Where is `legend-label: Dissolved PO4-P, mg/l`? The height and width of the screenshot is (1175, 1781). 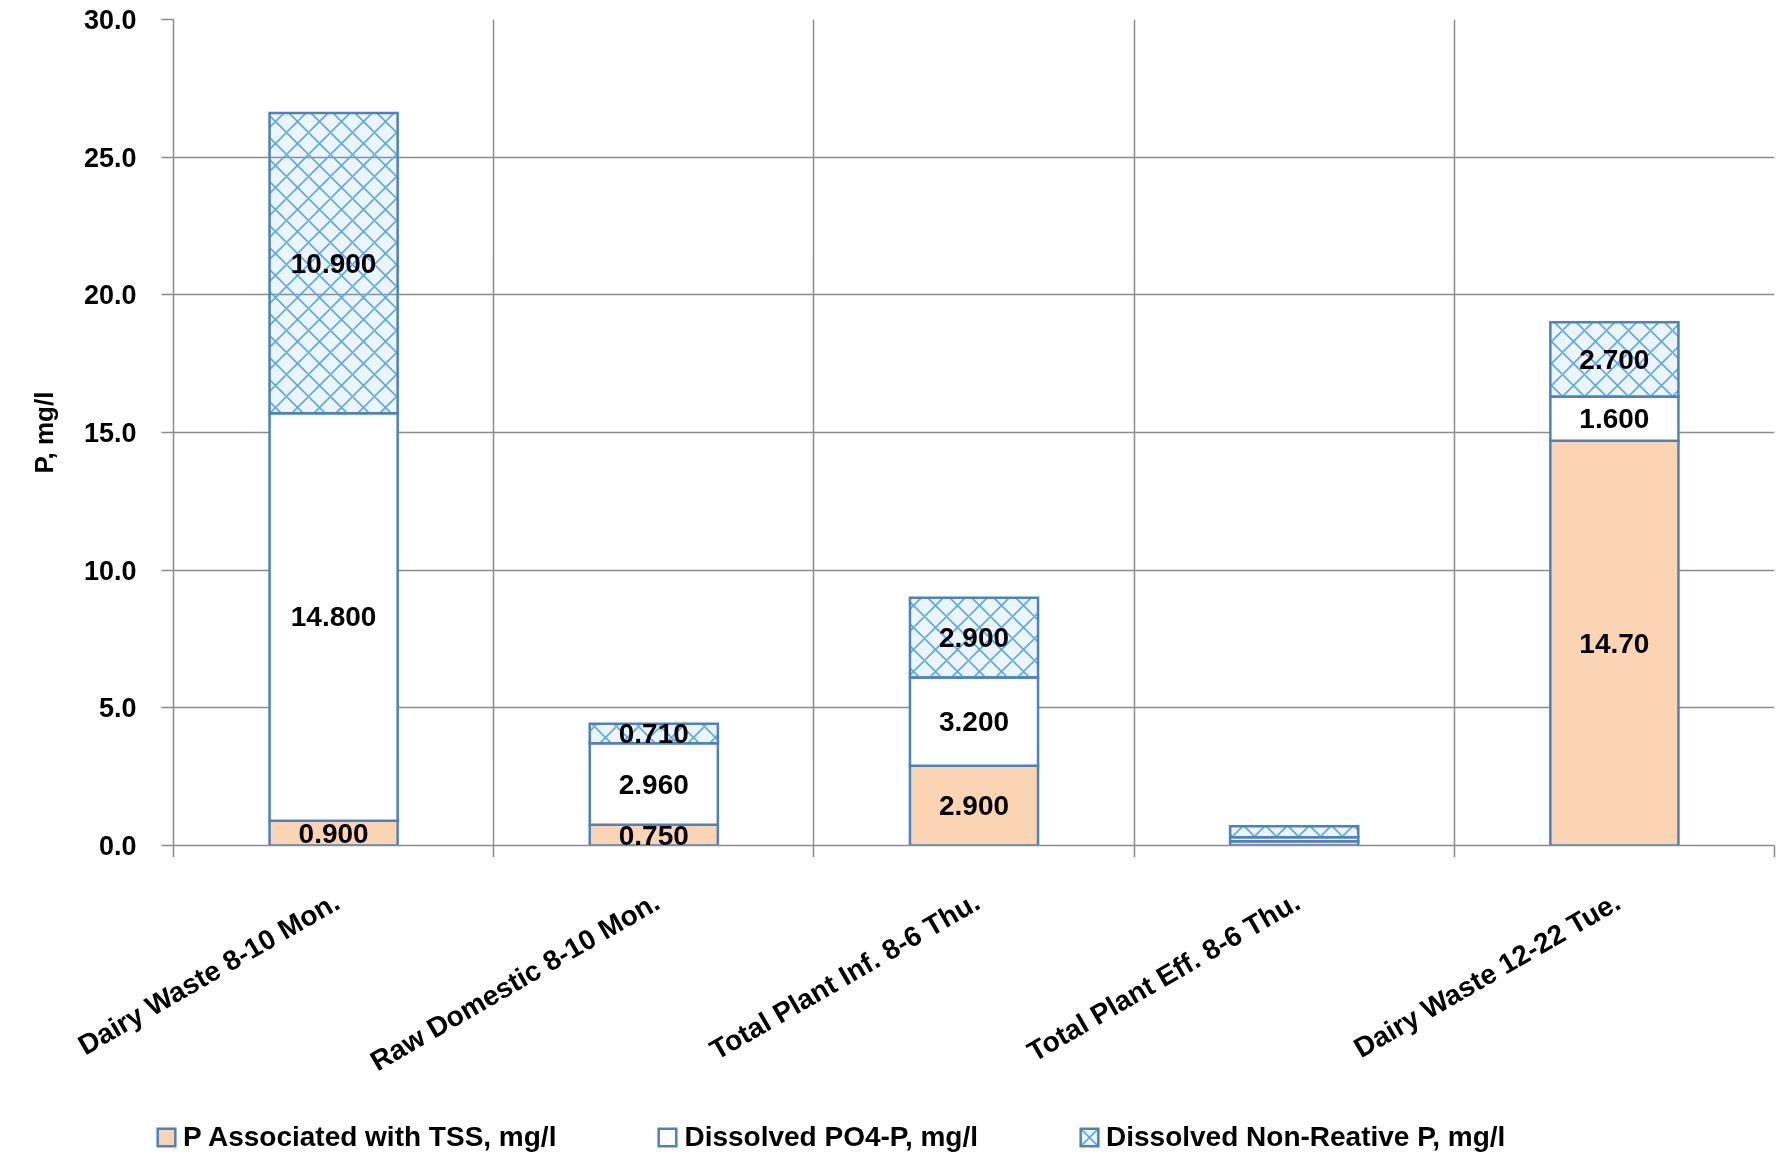 legend-label: Dissolved PO4-P, mg/l is located at coordinates (831, 1137).